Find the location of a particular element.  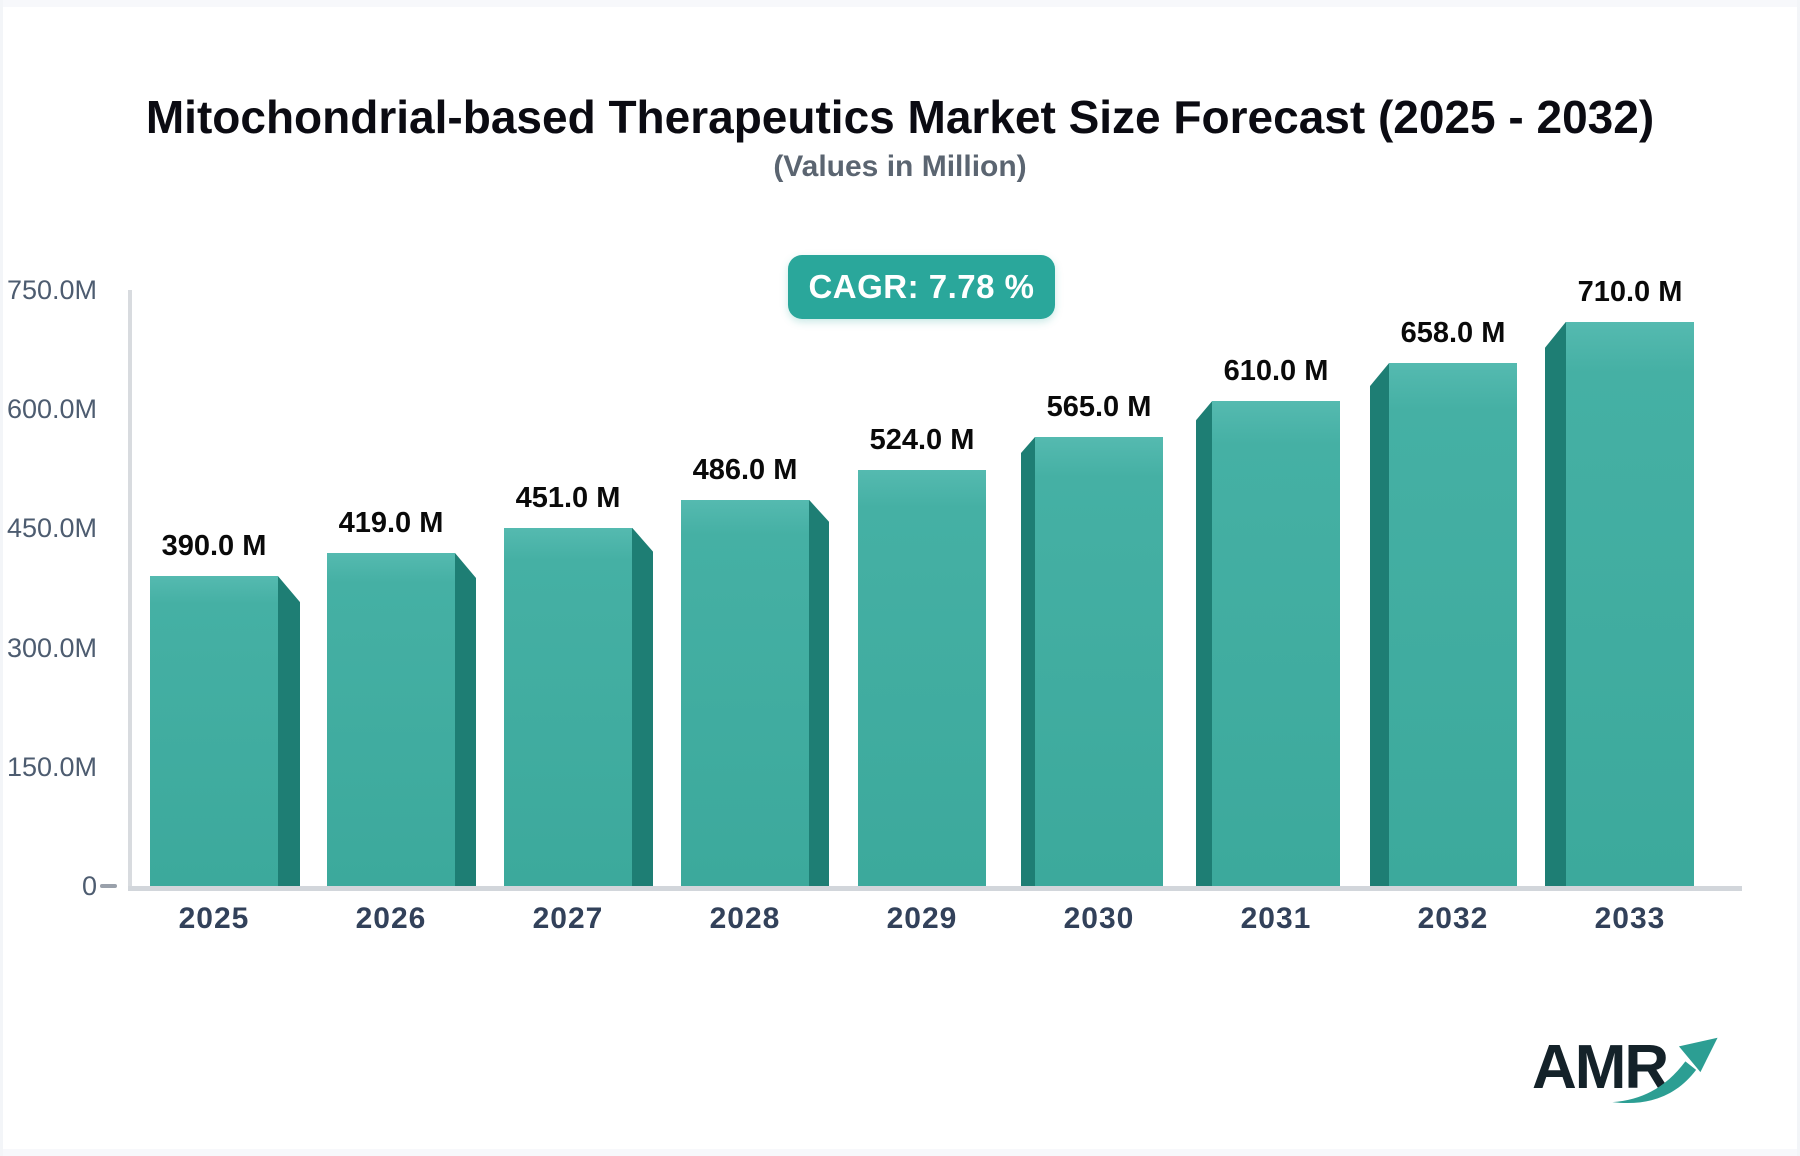

trend-up-arrow-icon is located at coordinates (1665, 1070).